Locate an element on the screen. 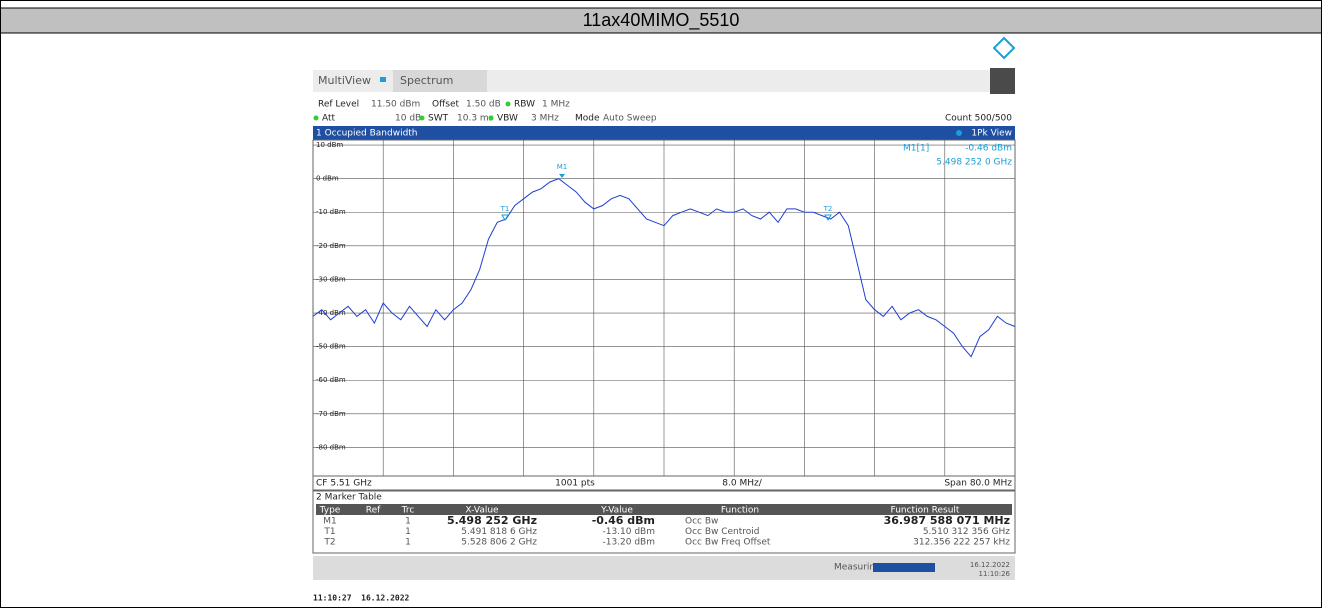 This screenshot has width=1322, height=608. setting-value: 1.50 dB is located at coordinates (483, 105).